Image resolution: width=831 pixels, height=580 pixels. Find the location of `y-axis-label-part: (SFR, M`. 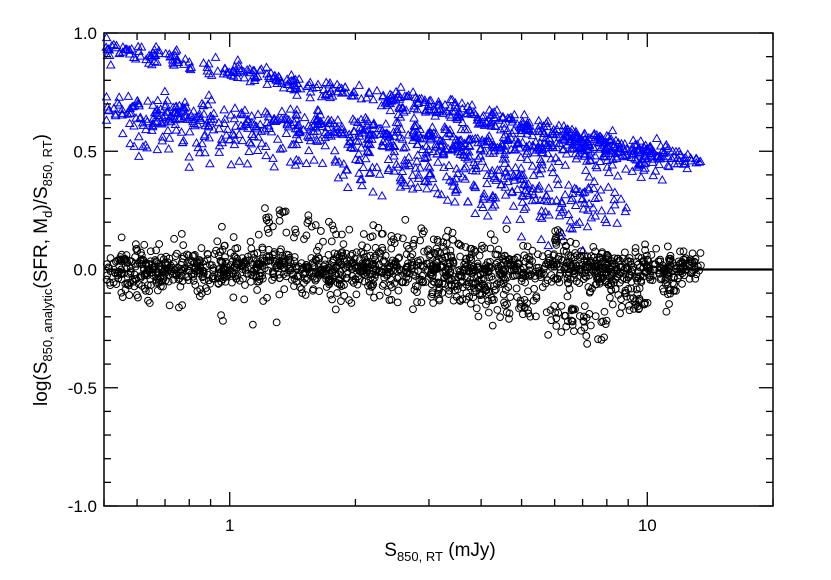

y-axis-label-part: (SFR, M is located at coordinates (41, 253).